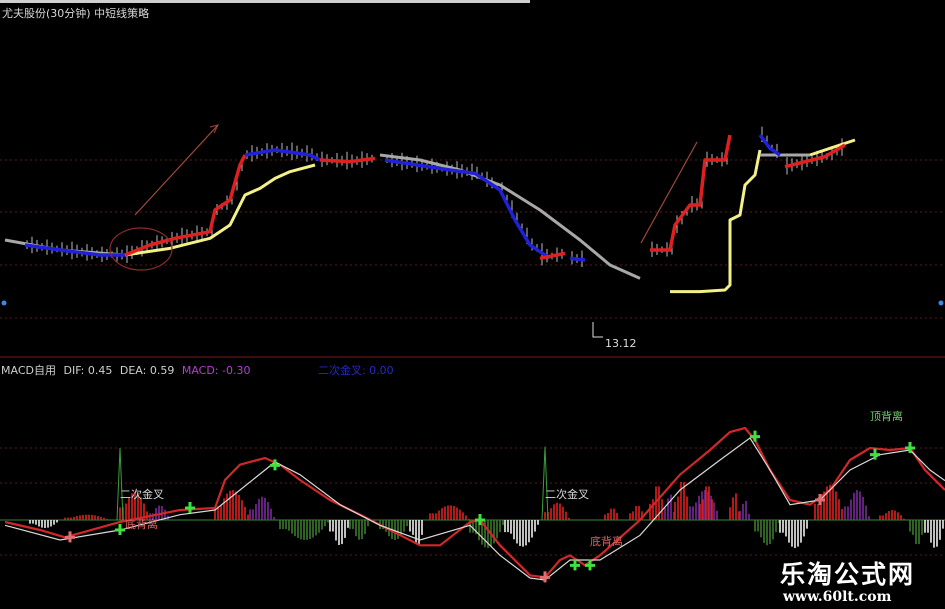  What do you see at coordinates (837, 597) in the screenshot?
I see `watermark-url: www.60lt.com` at bounding box center [837, 597].